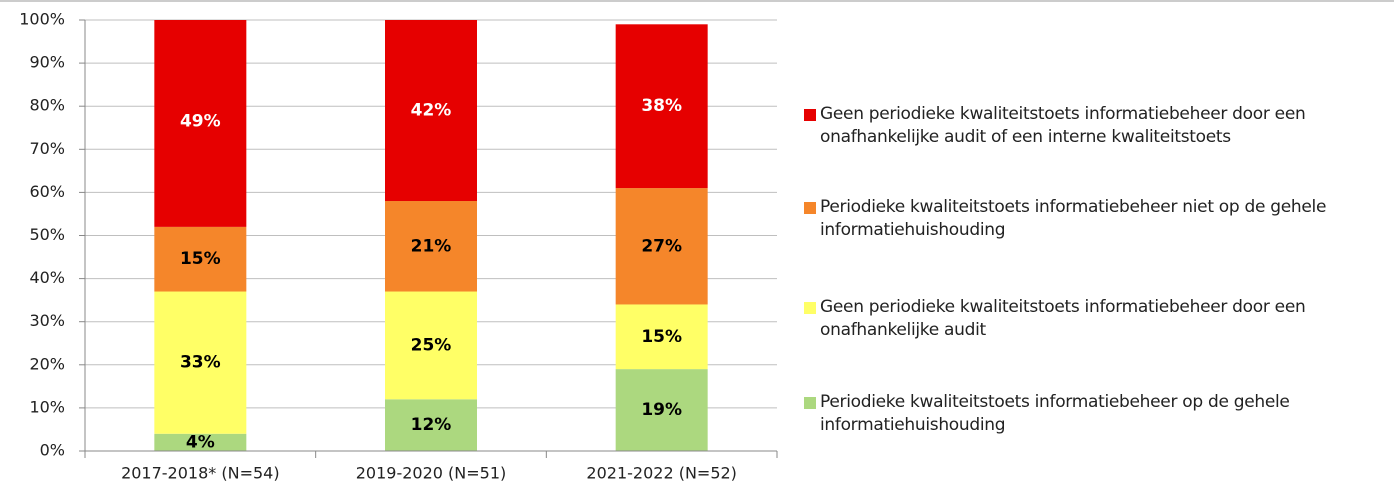 The image size is (1394, 488). Describe the element at coordinates (47, 105) in the screenshot. I see `y-tick-label: 80%` at that location.